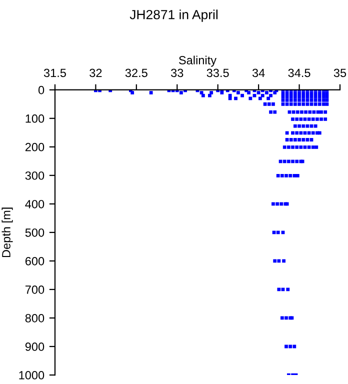 The height and width of the screenshot is (384, 348). I want to click on y-tick-label: 800, so click(34, 318).